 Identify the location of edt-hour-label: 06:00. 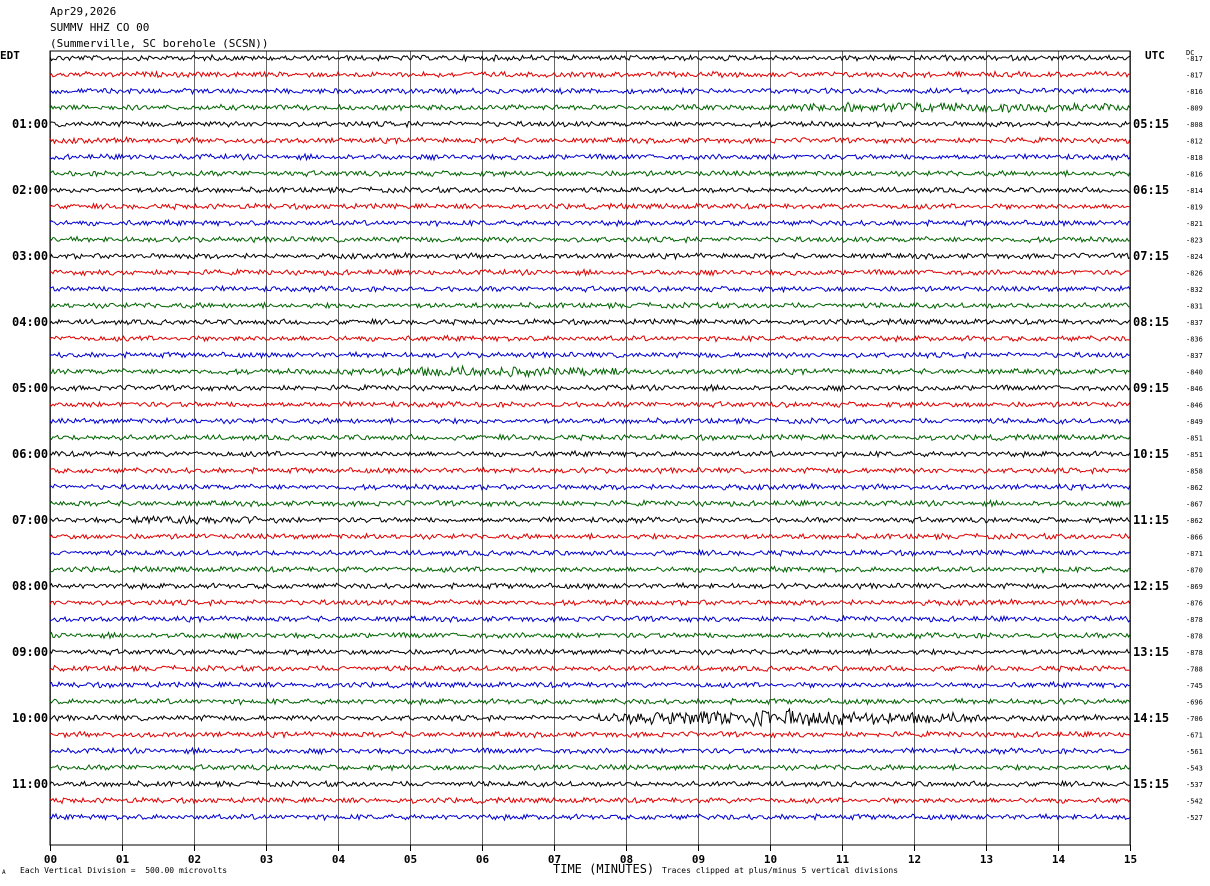
(30, 454).